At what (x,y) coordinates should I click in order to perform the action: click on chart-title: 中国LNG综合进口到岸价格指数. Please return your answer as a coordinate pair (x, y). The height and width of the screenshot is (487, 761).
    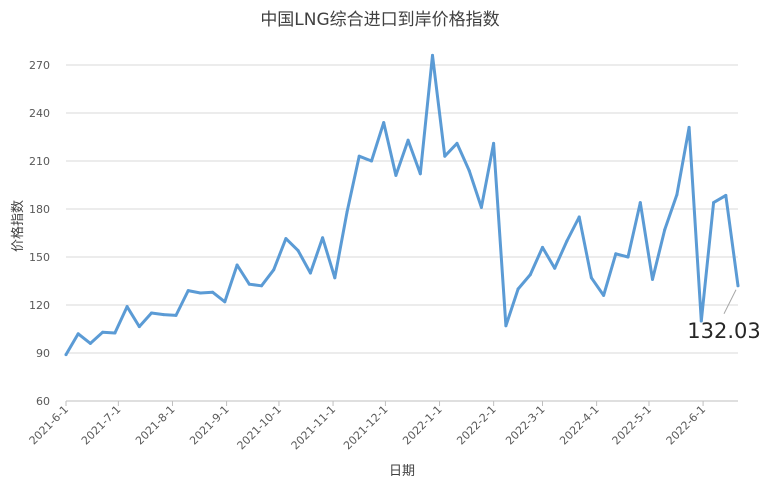
    Looking at the image, I should click on (379, 20).